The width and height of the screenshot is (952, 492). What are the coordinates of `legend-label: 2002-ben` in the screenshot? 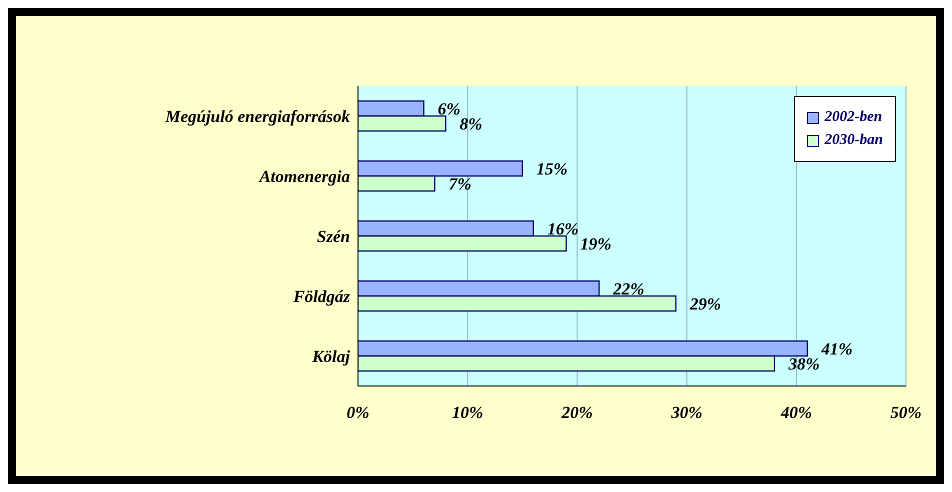 It's located at (853, 117).